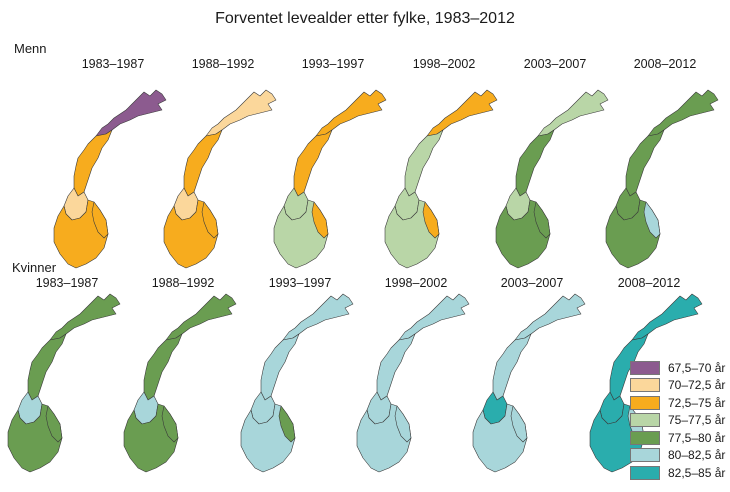  What do you see at coordinates (697, 402) in the screenshot?
I see `legend-label: 72,5–75 år` at bounding box center [697, 402].